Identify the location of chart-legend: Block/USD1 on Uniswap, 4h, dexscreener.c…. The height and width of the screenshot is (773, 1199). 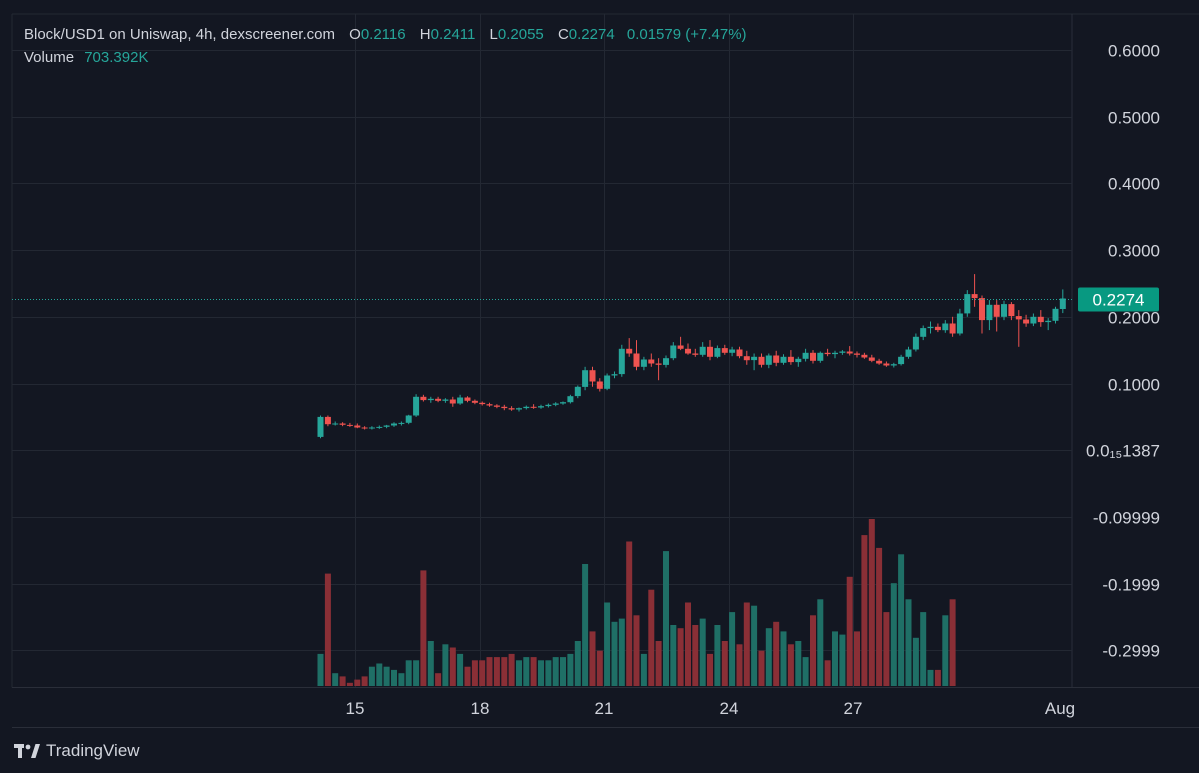
(385, 46).